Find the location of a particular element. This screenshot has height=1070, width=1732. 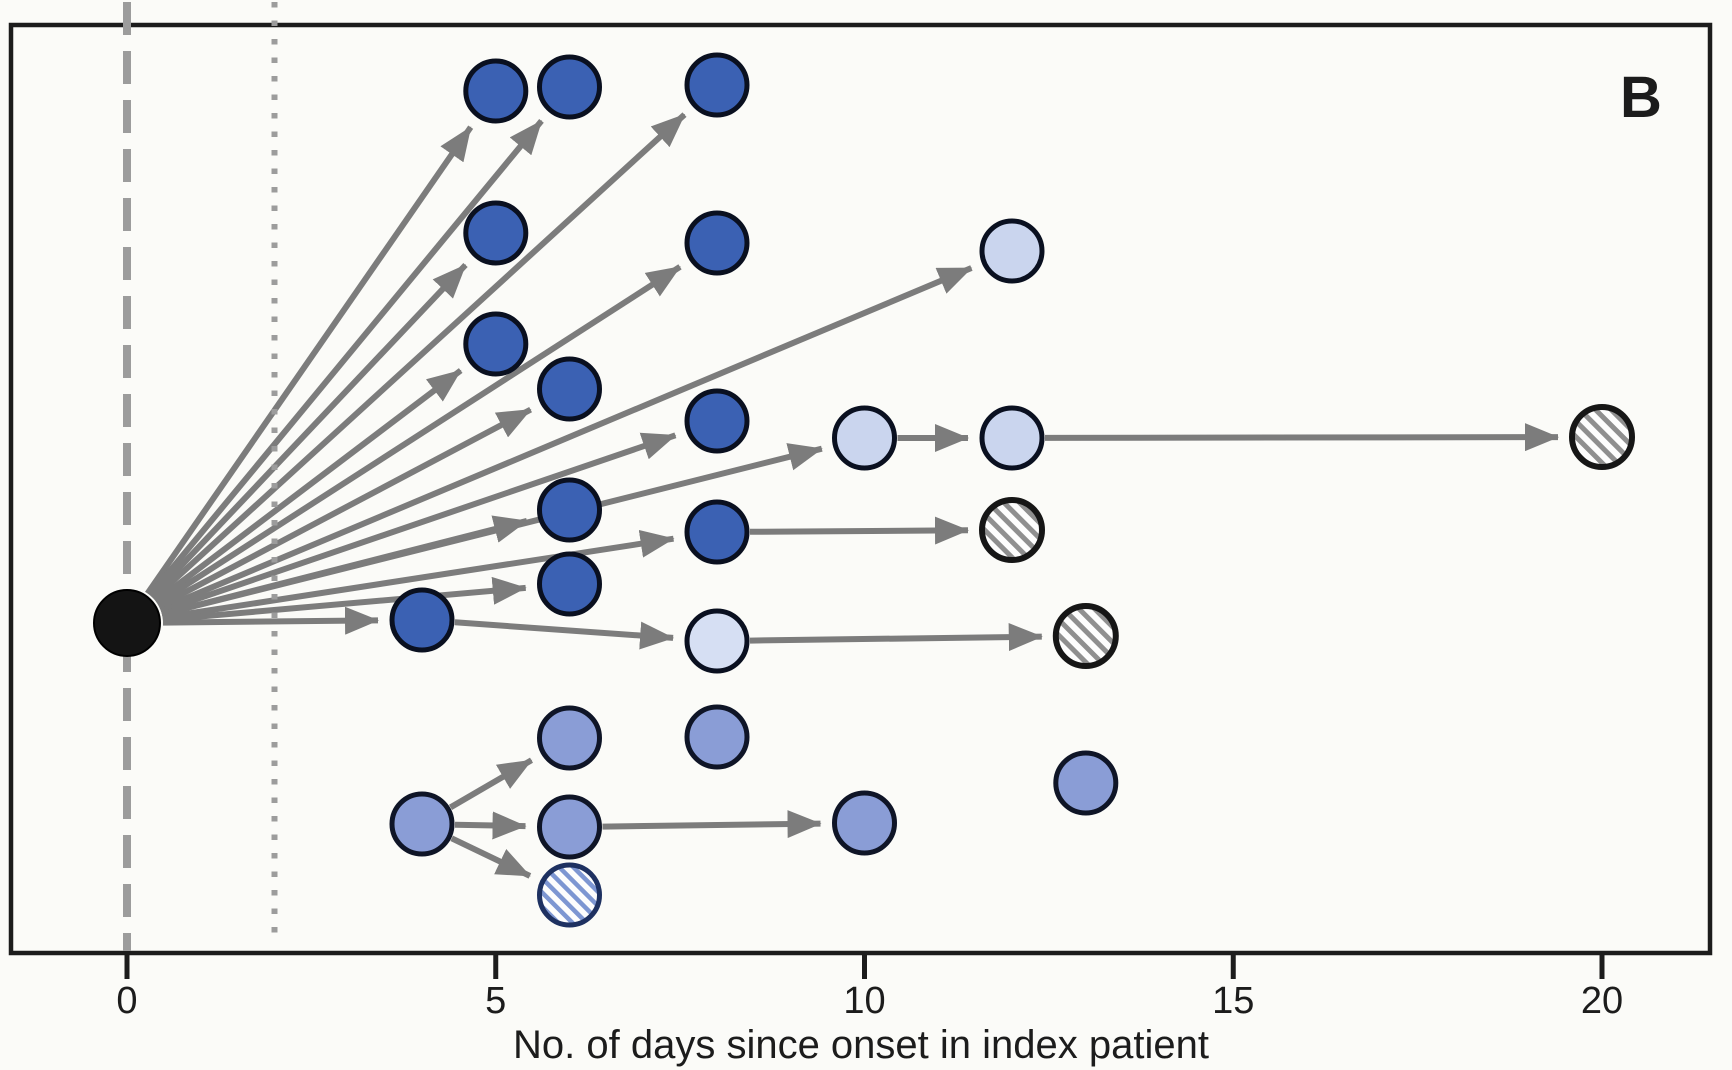

transmission-arrow-index-c4 is located at coordinates (308, 430).